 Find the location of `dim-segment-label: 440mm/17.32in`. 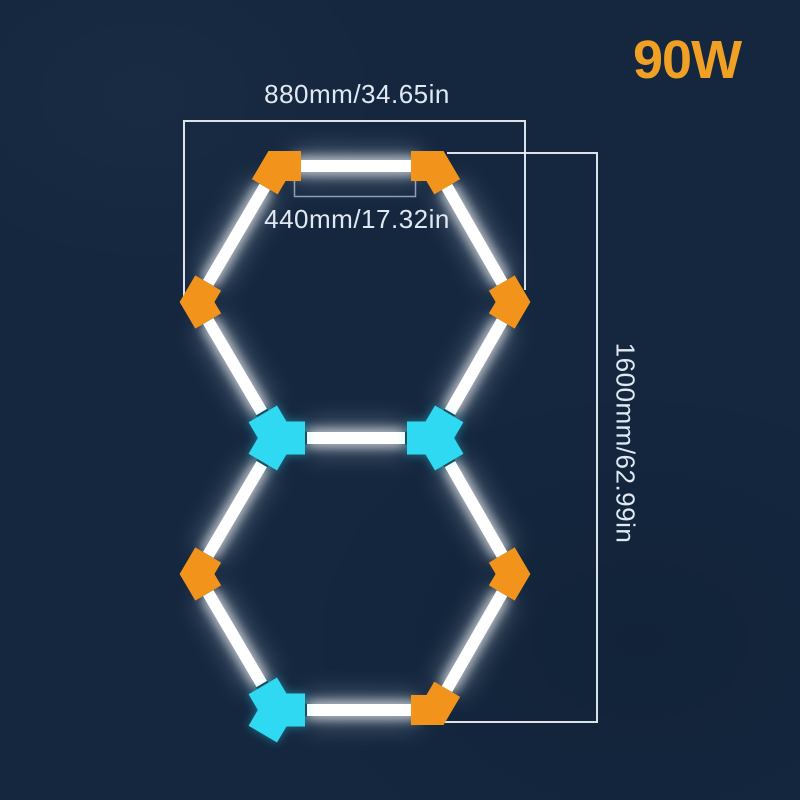

dim-segment-label: 440mm/17.32in is located at coordinates (357, 219).